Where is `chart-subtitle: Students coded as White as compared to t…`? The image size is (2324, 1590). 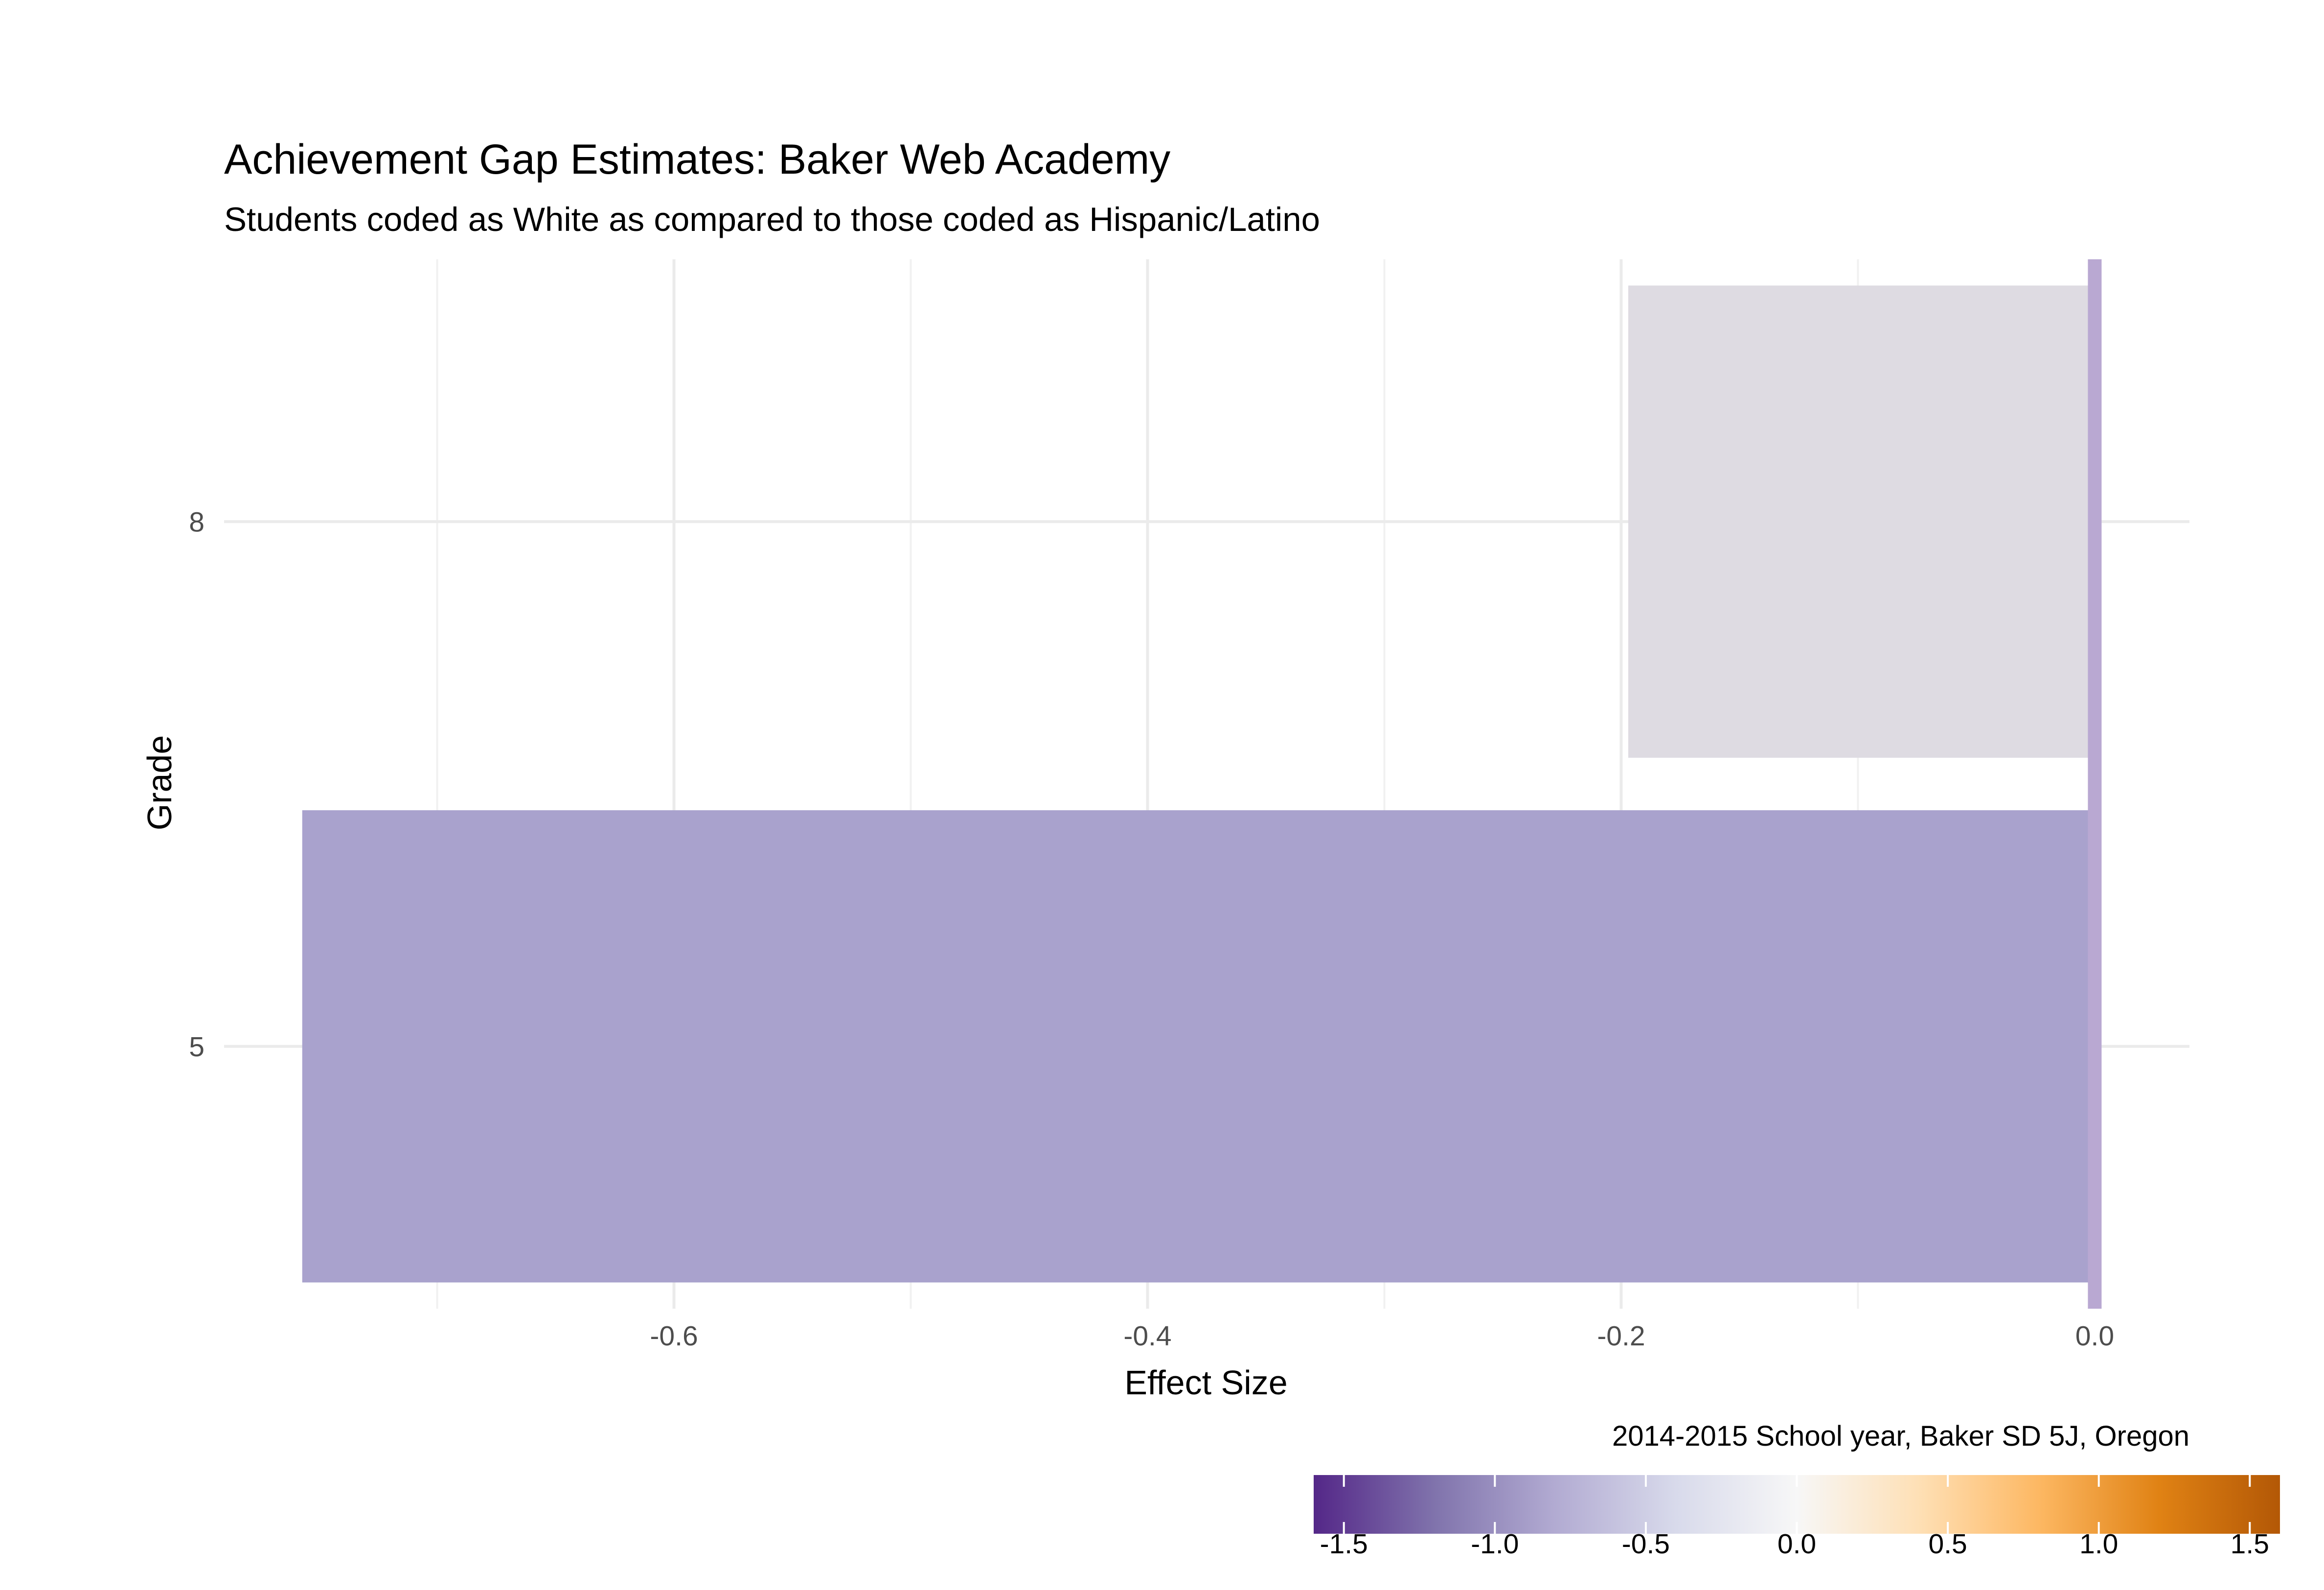 chart-subtitle: Students coded as White as compared to t… is located at coordinates (772, 220).